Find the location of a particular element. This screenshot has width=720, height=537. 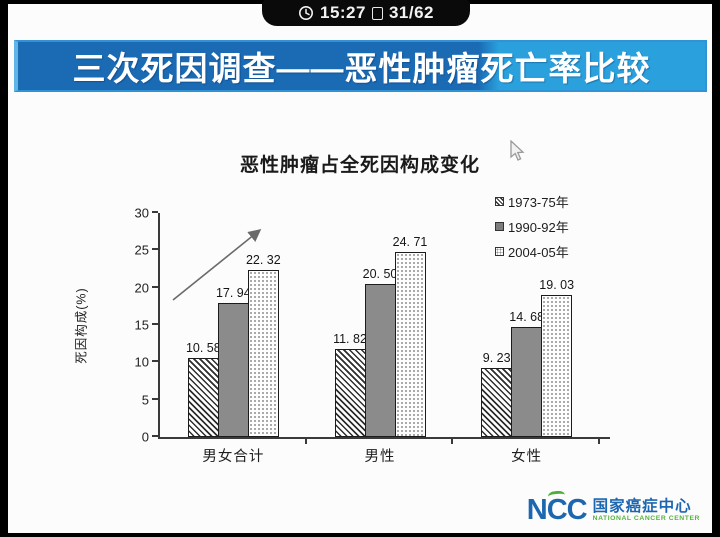

x-axis-line is located at coordinates (384, 438).